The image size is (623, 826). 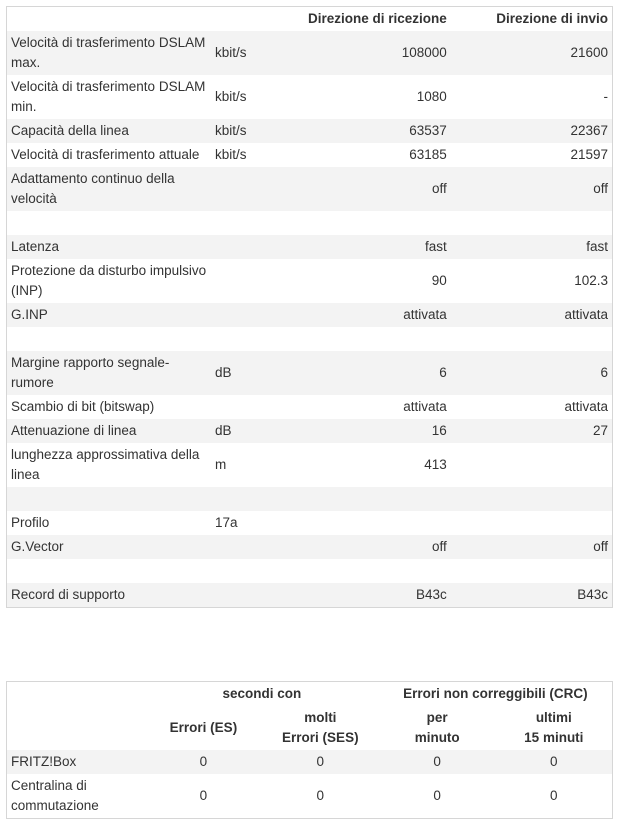 I want to click on label-cell: Velocità di trasferimento DSLAM min., so click(x=108, y=96).